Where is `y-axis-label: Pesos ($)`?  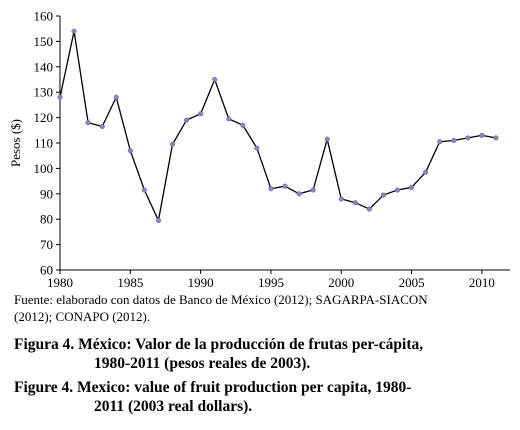
y-axis-label: Pesos ($) is located at coordinates (15, 143).